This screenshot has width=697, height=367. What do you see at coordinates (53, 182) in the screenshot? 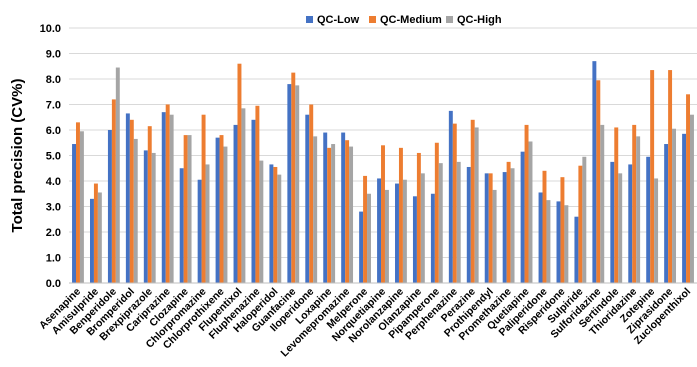
I see `y-tick-label: 4.0` at bounding box center [53, 182].